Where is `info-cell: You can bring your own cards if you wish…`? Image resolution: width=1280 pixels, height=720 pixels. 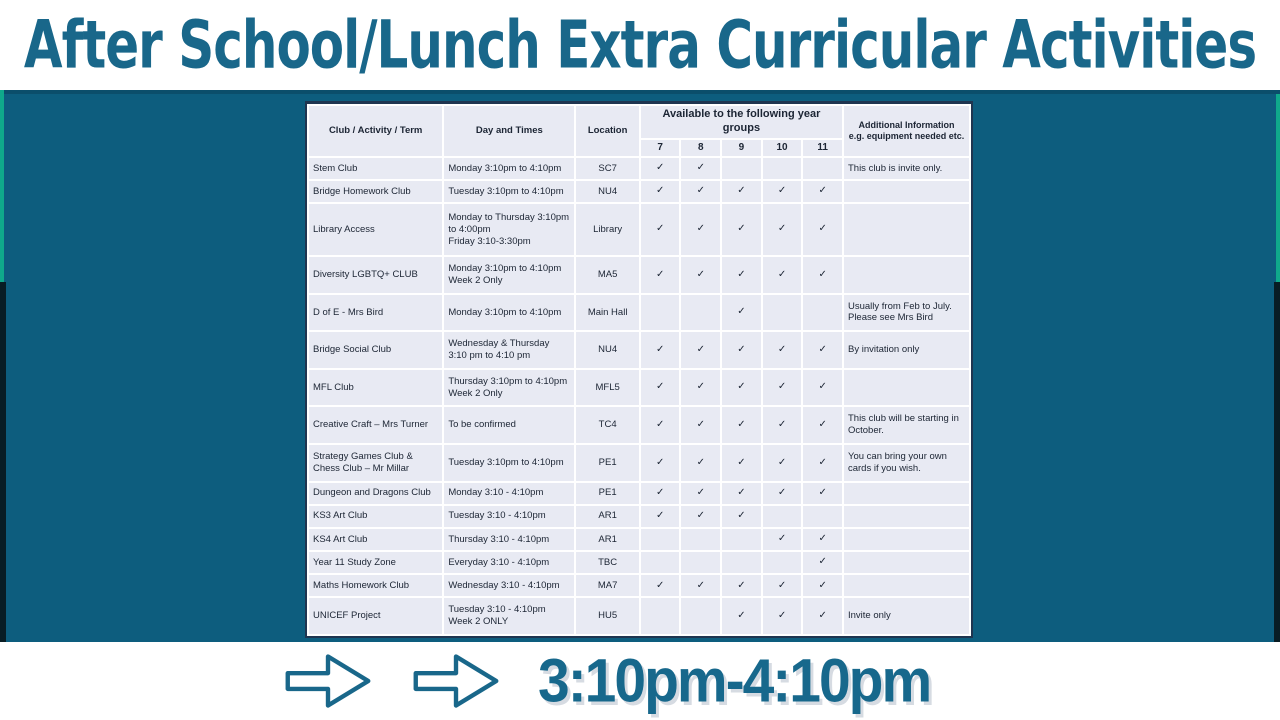
info-cell: You can bring your own cards if you wish… is located at coordinates (906, 463).